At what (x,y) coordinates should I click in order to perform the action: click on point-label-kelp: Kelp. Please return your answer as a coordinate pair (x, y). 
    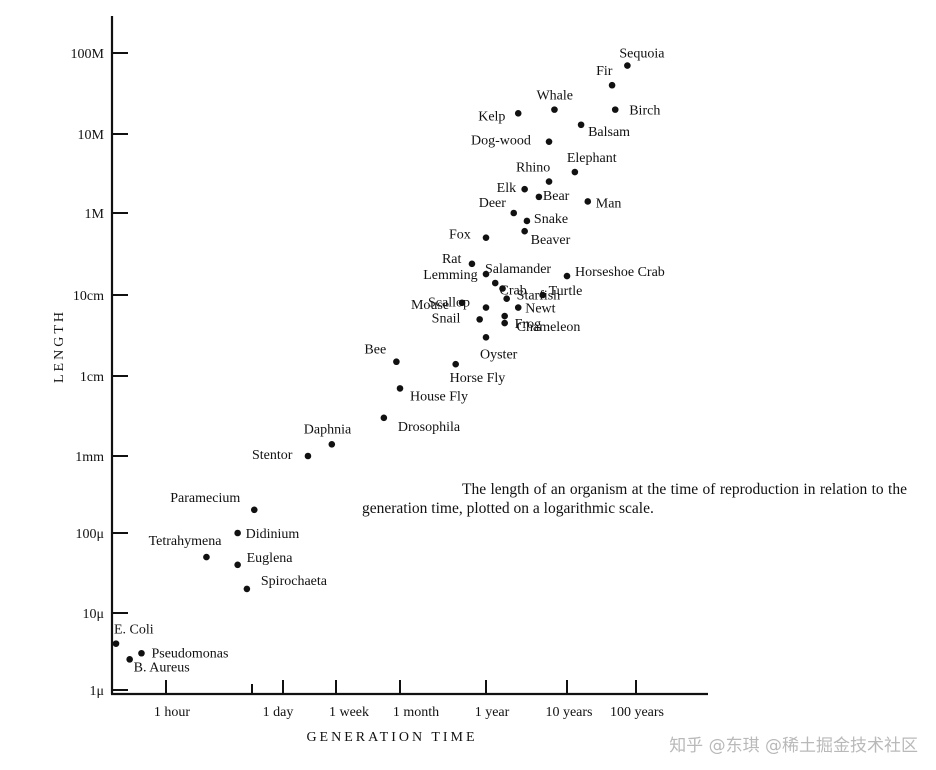
    Looking at the image, I should click on (491, 116).